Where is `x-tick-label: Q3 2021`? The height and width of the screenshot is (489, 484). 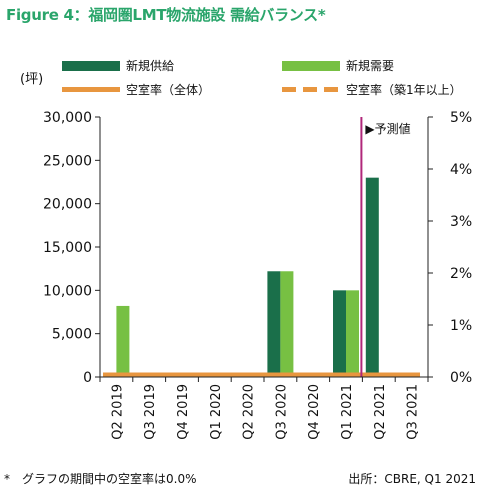
x-tick-label: Q3 2021 is located at coordinates (413, 412).